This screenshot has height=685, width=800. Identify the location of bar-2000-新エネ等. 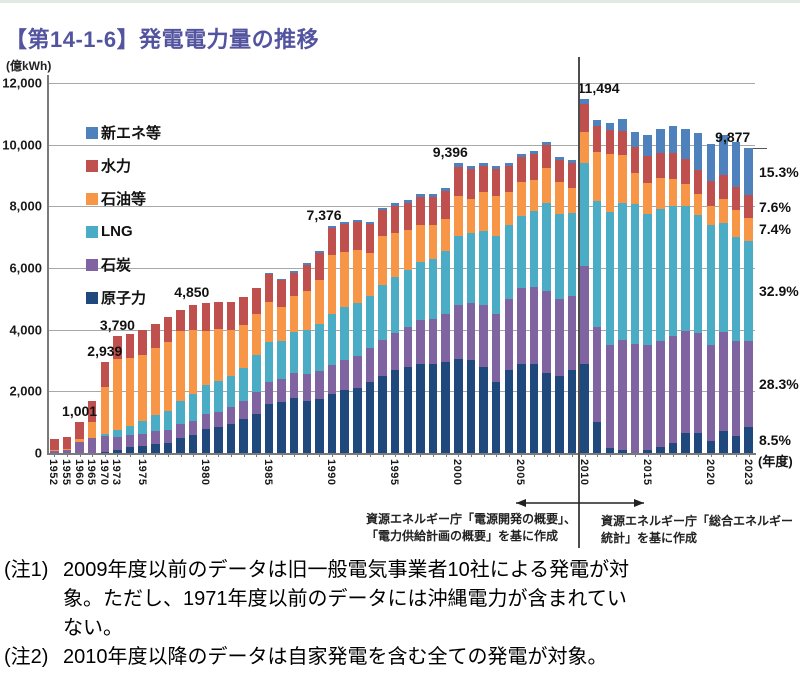
(458, 165).